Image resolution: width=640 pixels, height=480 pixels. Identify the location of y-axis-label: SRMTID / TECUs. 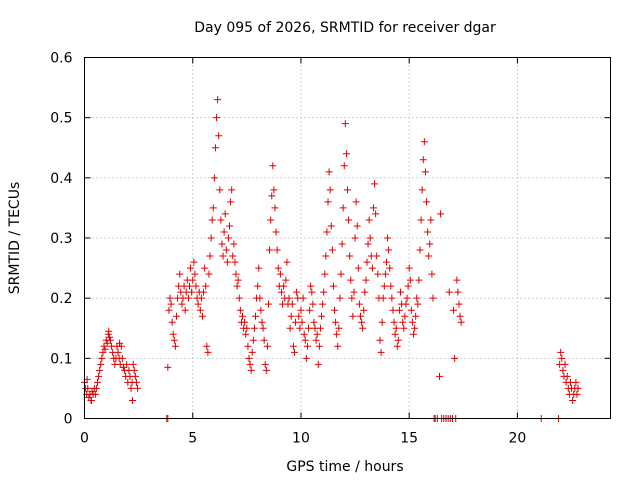
(15, 238).